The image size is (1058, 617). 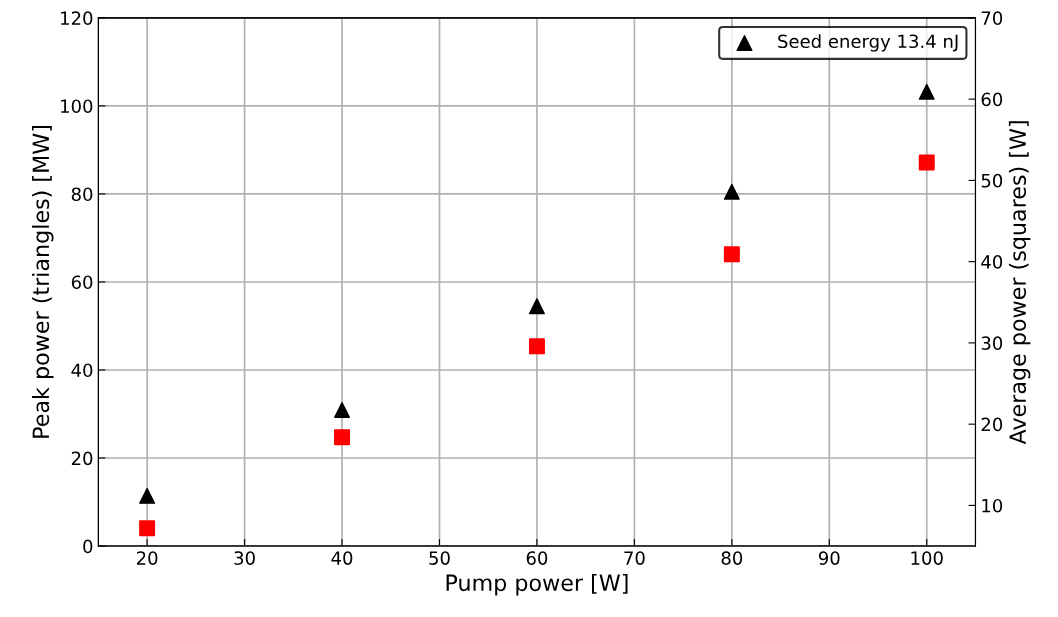 What do you see at coordinates (439, 558) in the screenshot?
I see `x-tick-label: 50` at bounding box center [439, 558].